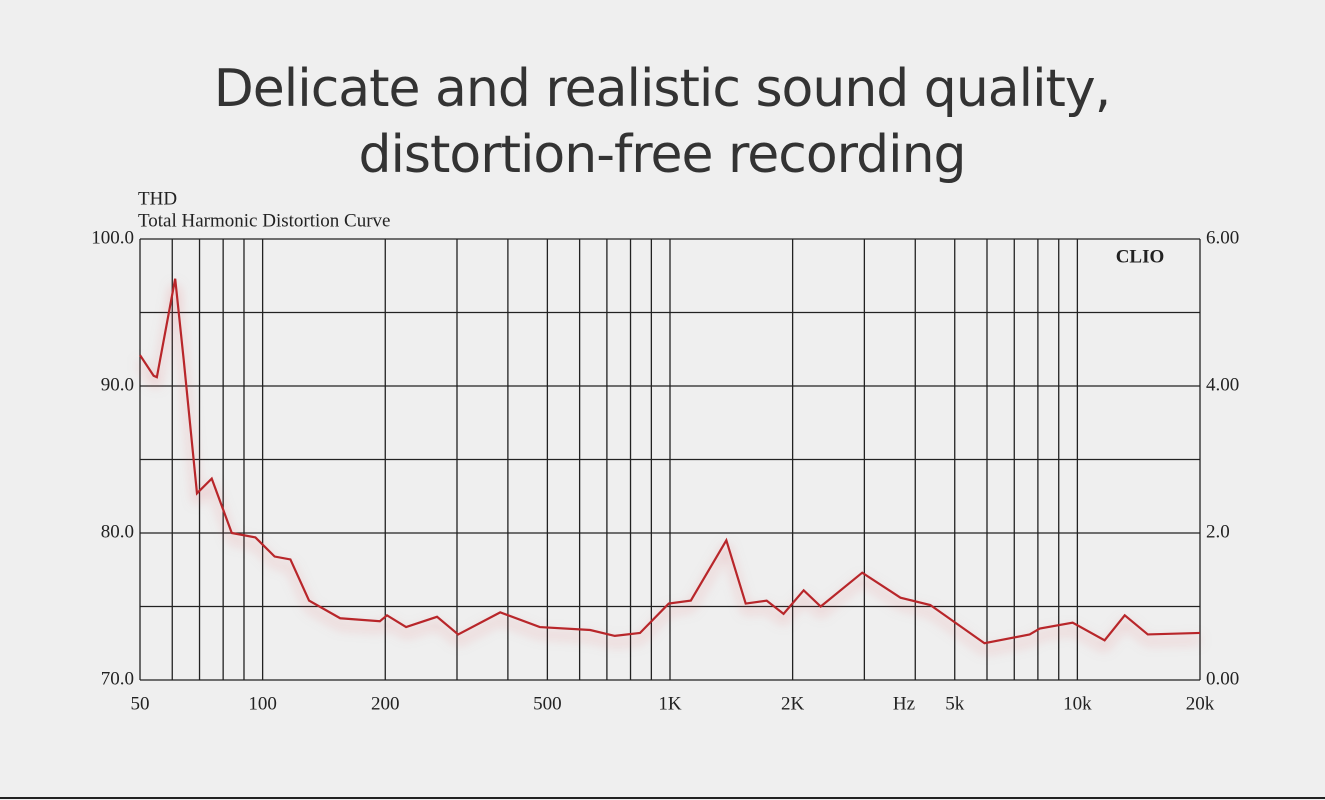 The height and width of the screenshot is (800, 1325). I want to click on x-tick-label: 1K, so click(670, 703).